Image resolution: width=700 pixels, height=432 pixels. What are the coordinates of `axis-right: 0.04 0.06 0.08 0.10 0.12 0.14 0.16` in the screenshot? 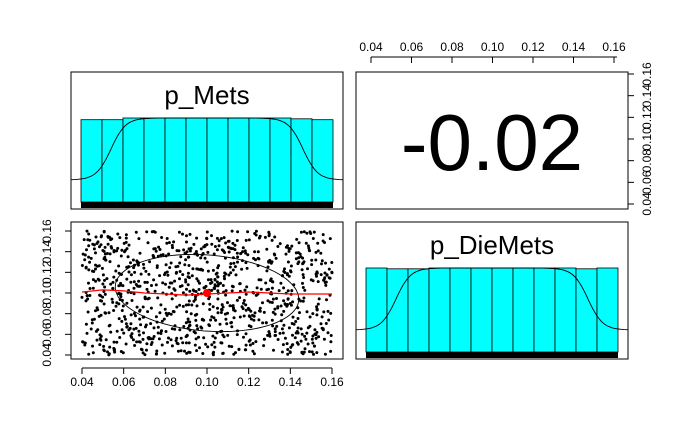 It's located at (640, 139).